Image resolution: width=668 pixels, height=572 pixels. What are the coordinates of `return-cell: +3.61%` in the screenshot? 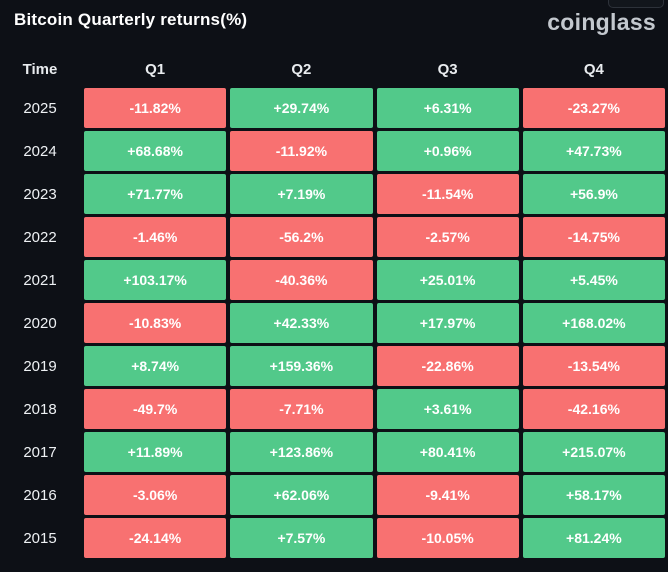 It's located at (447, 409).